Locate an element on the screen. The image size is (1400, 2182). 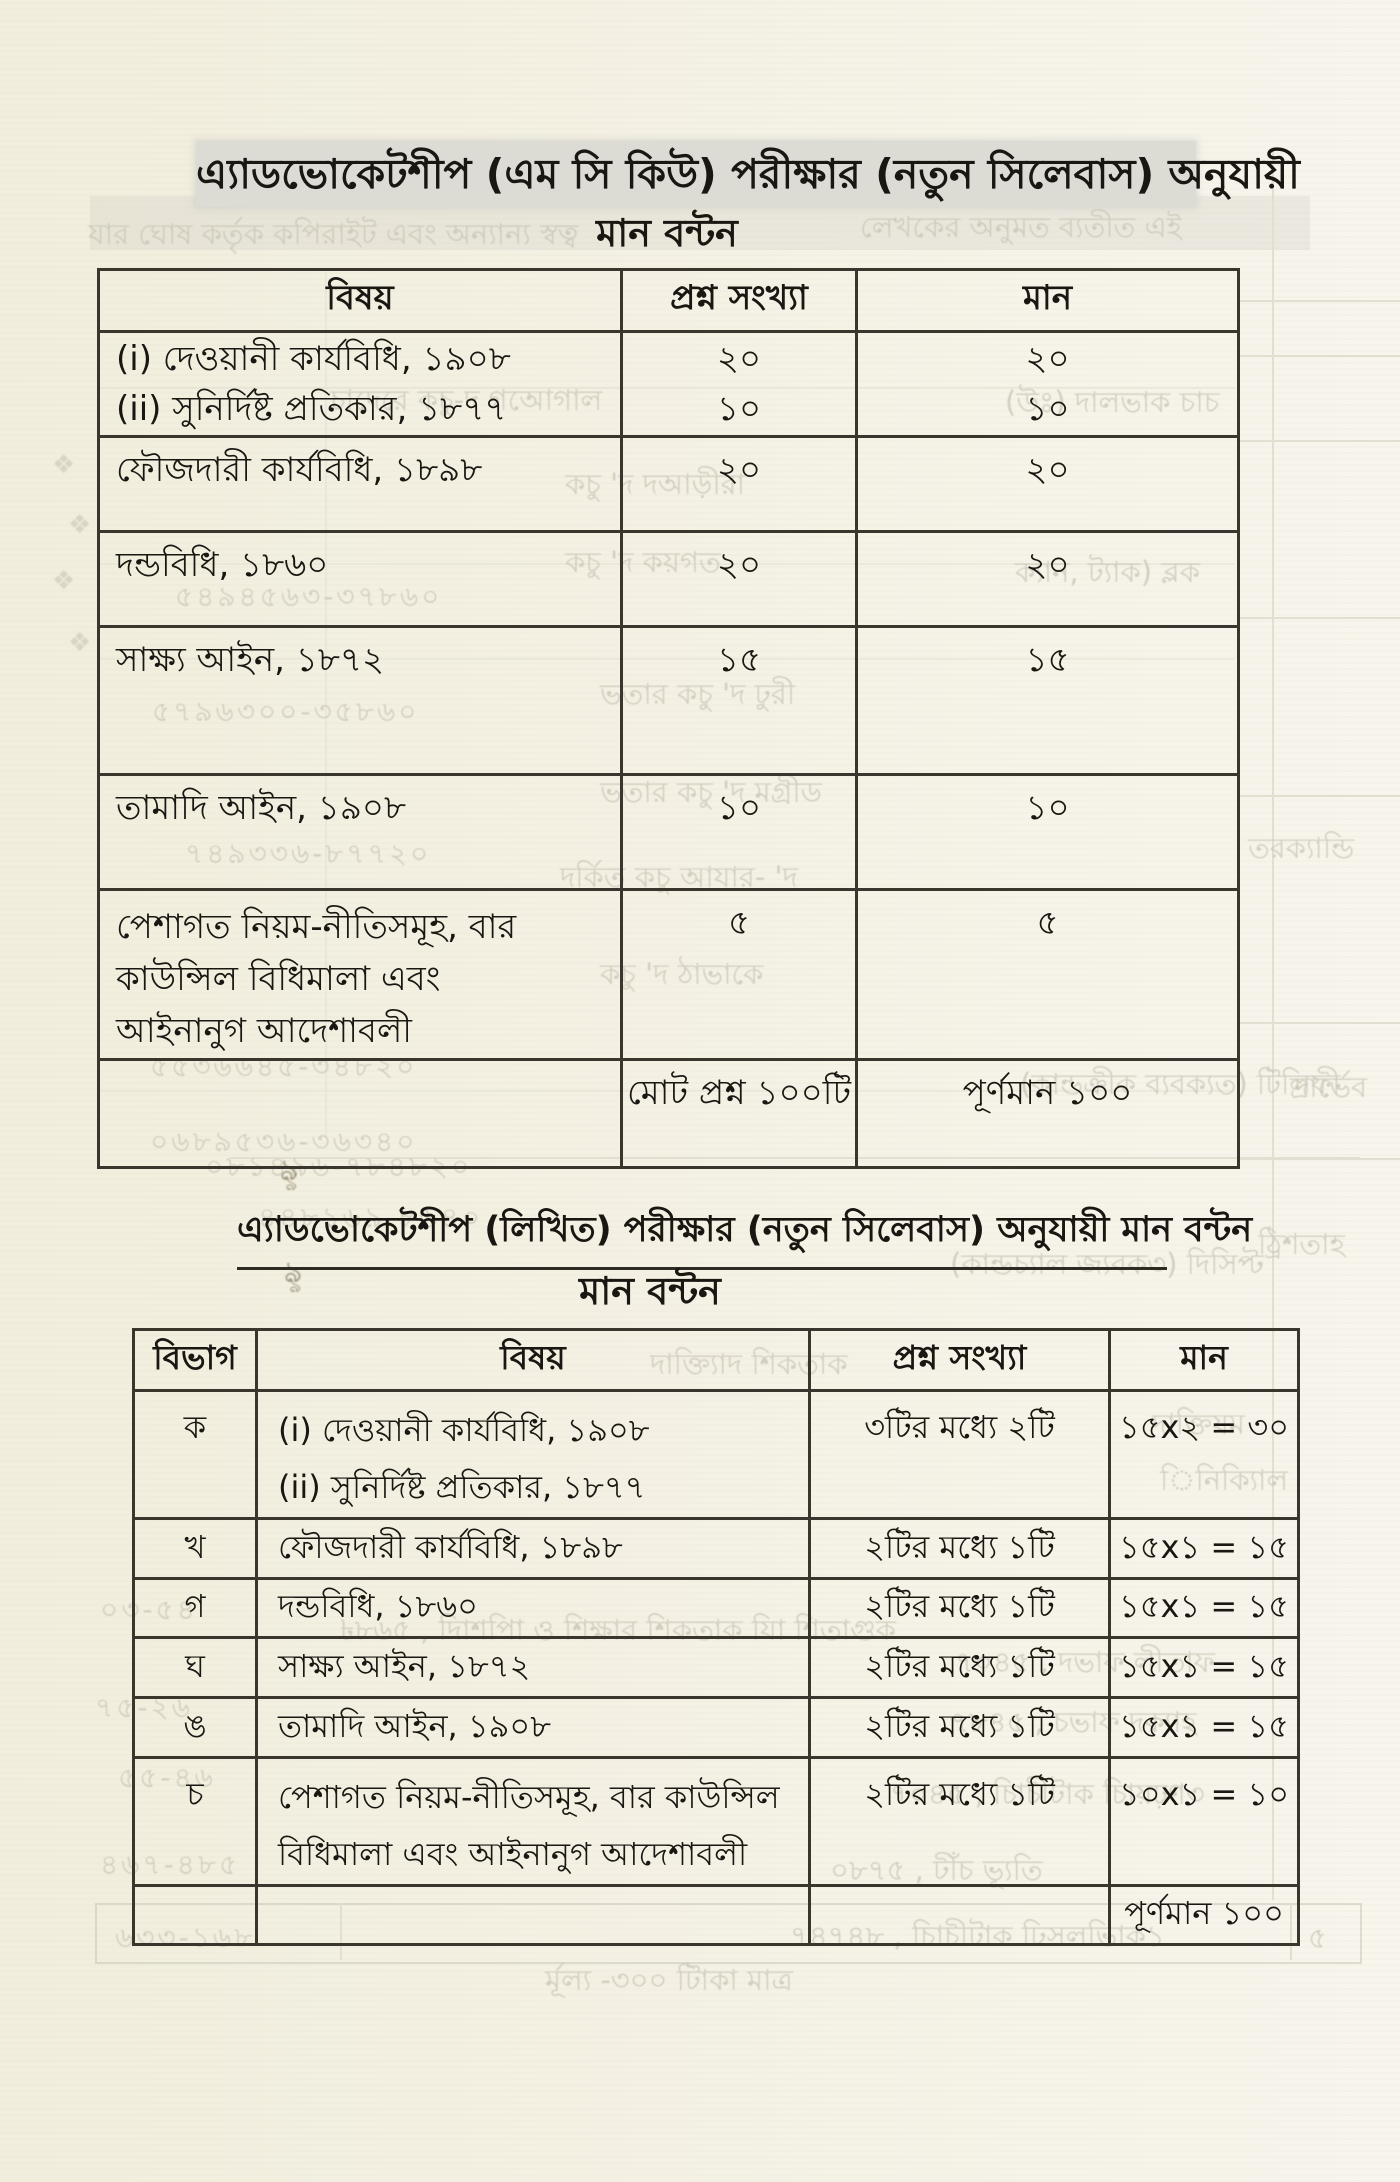
table-header-row: বিভাগ বিষয় প্রশ্ন সংখ্যা মান is located at coordinates (716, 1360).